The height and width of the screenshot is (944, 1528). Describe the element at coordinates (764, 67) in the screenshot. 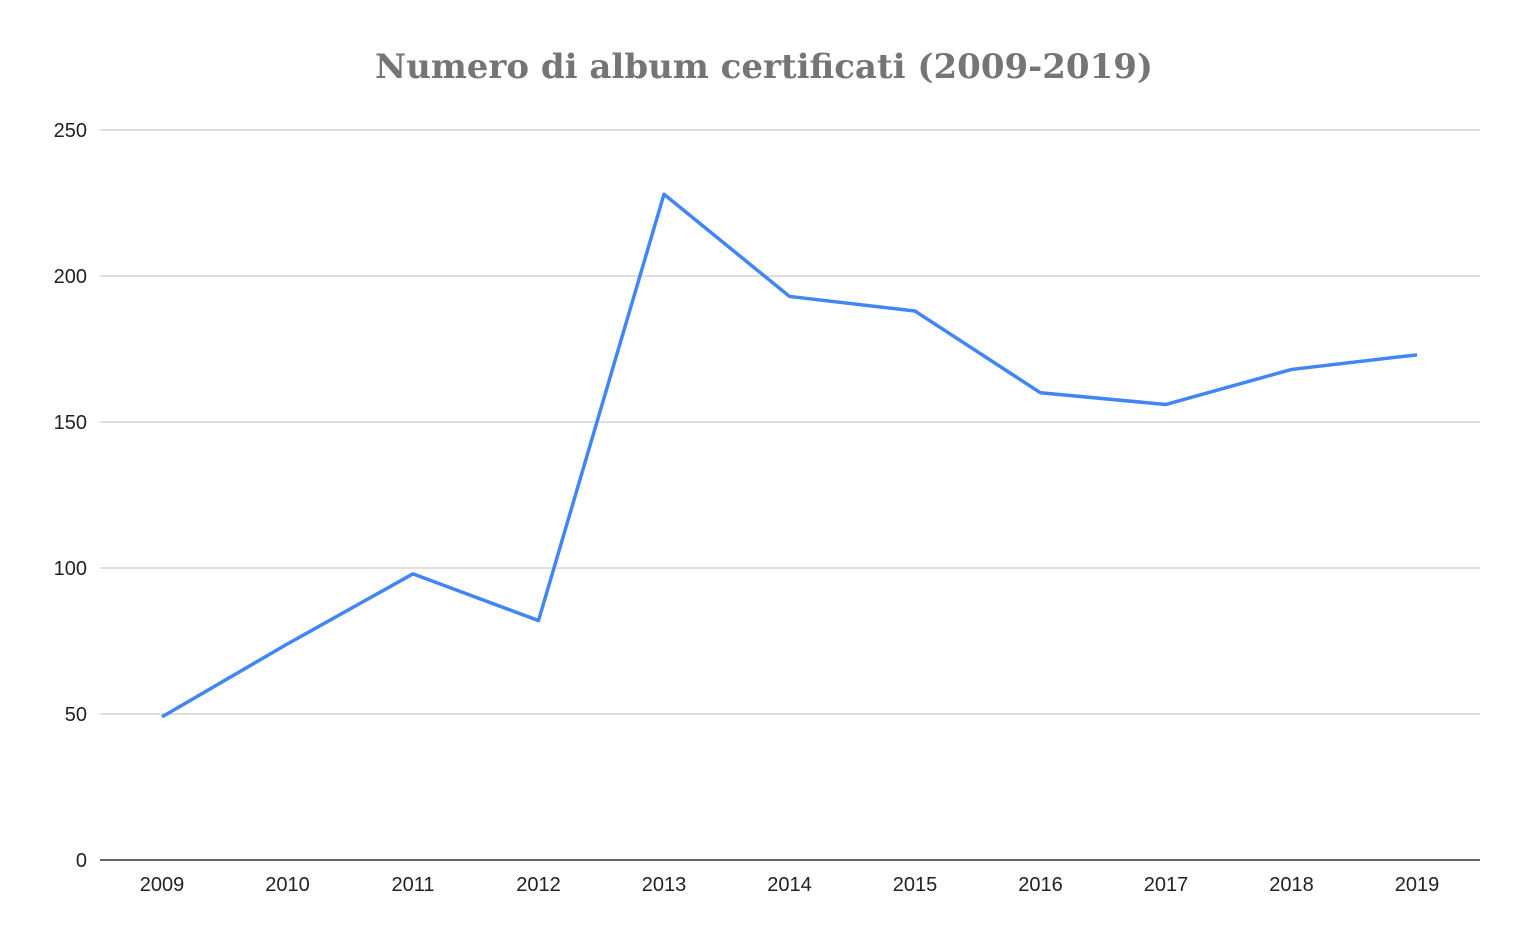

I see `chart-title: Numero di album certificati (2009-2019)` at that location.